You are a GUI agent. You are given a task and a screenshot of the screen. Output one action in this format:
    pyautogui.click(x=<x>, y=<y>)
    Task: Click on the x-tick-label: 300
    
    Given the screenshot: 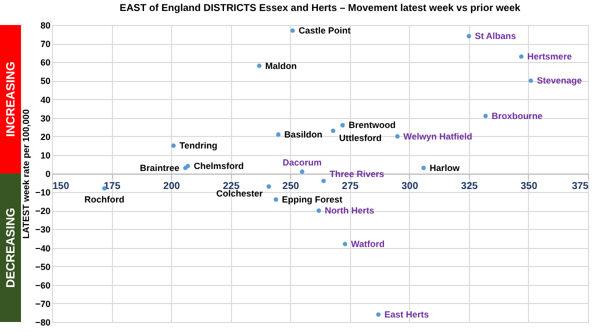 What is the action you would take?
    pyautogui.click(x=410, y=186)
    